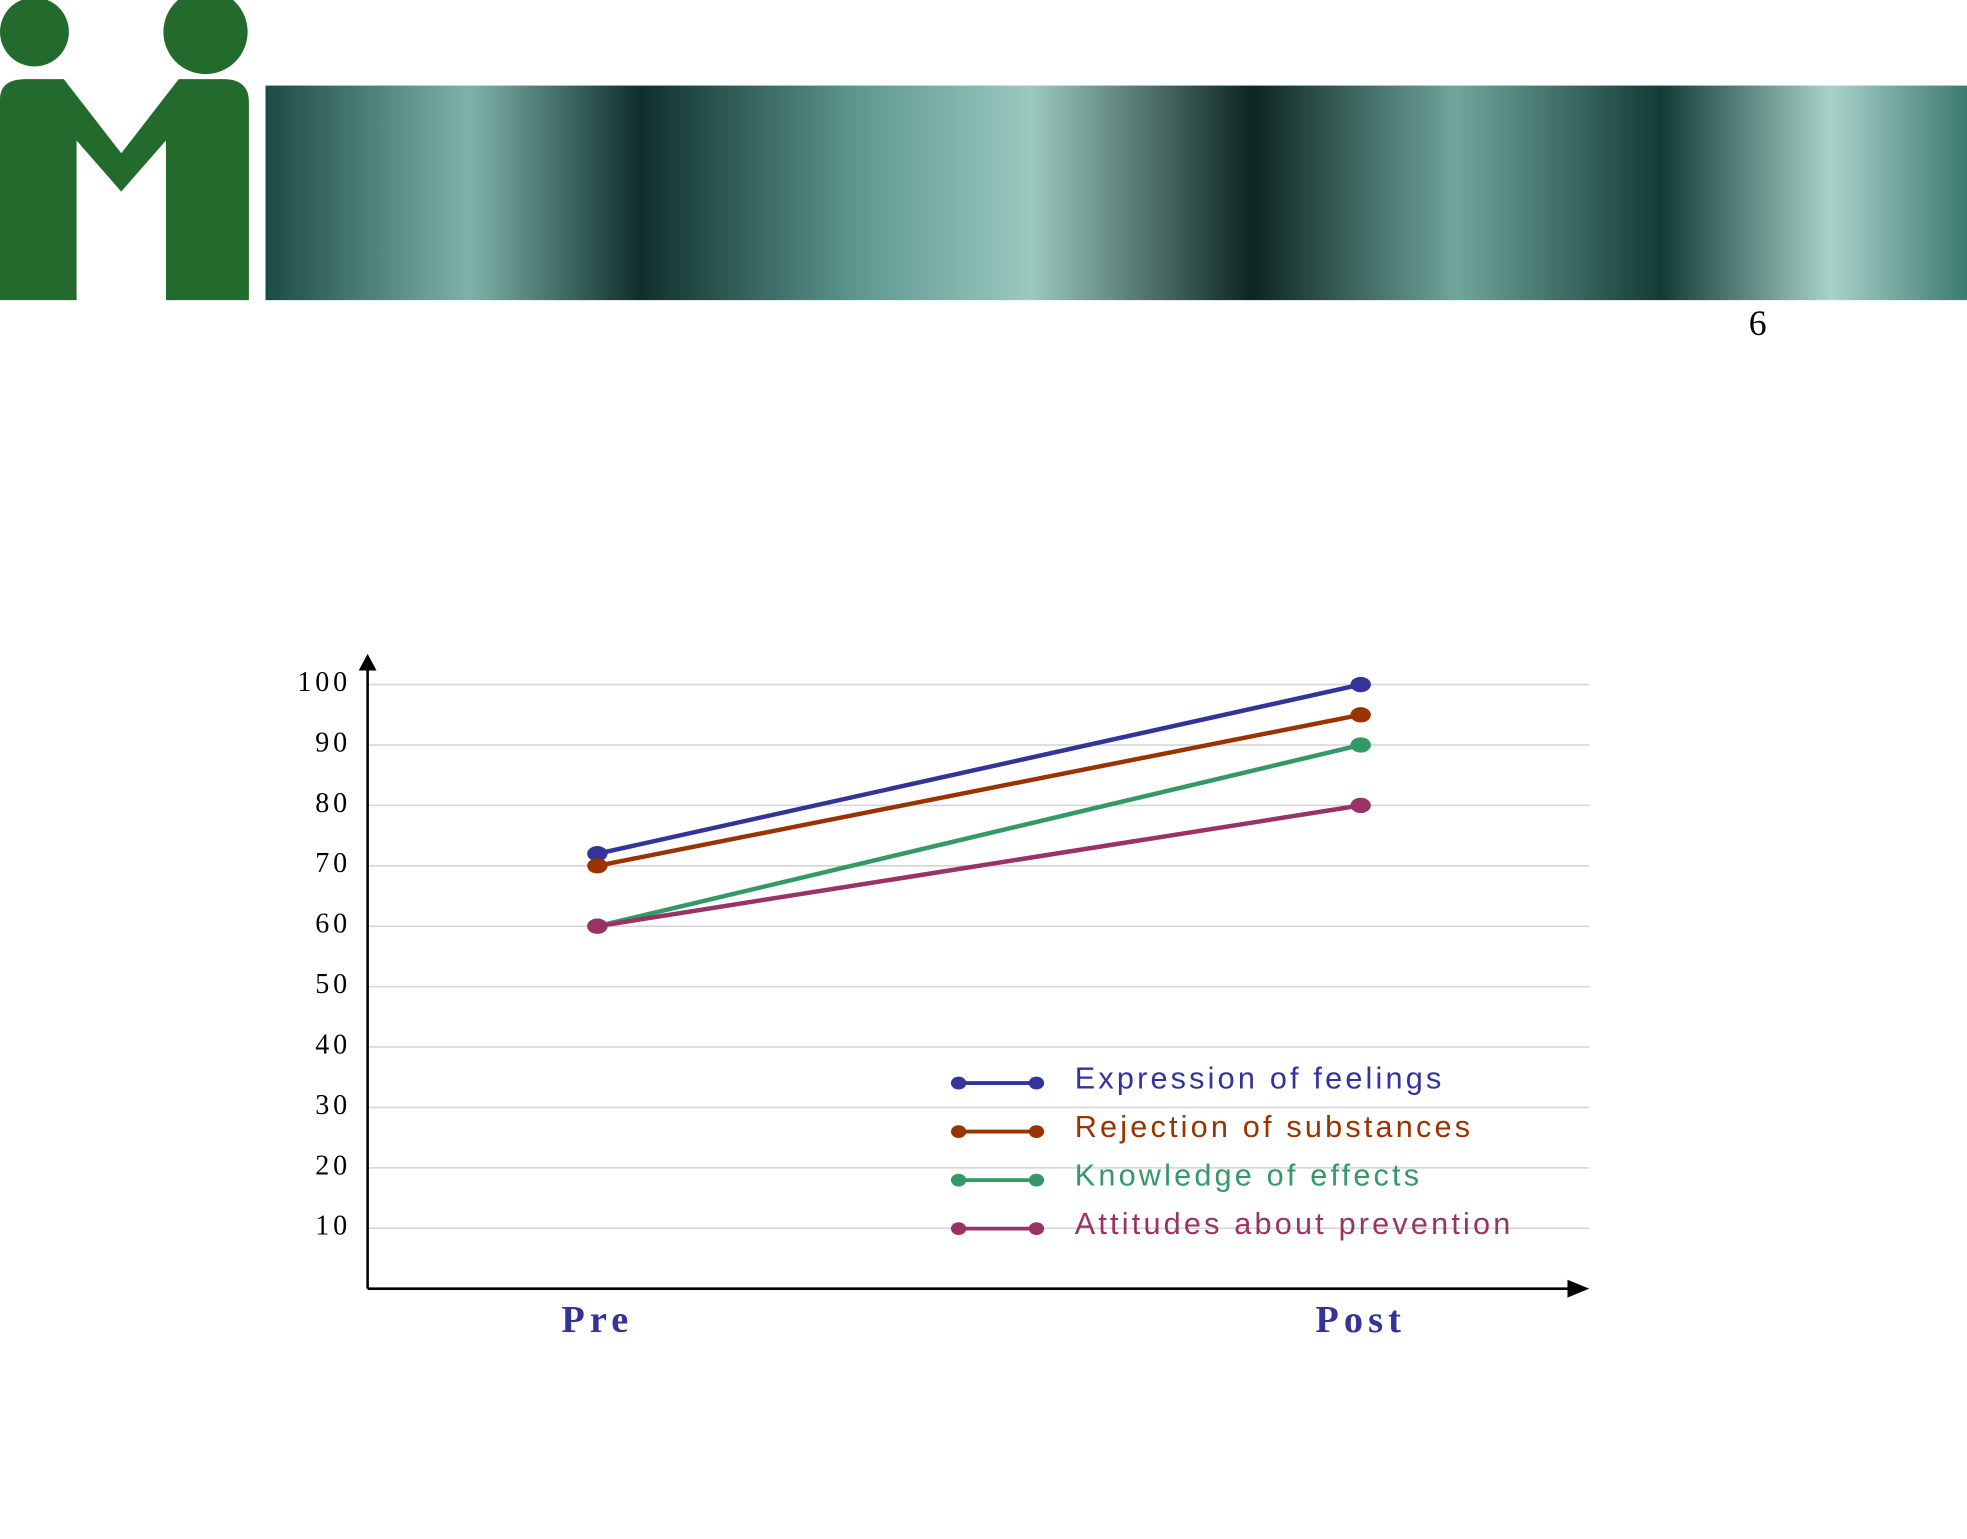 Image resolution: width=1967 pixels, height=1539 pixels. I want to click on y-tick-label: 10, so click(333, 1226).